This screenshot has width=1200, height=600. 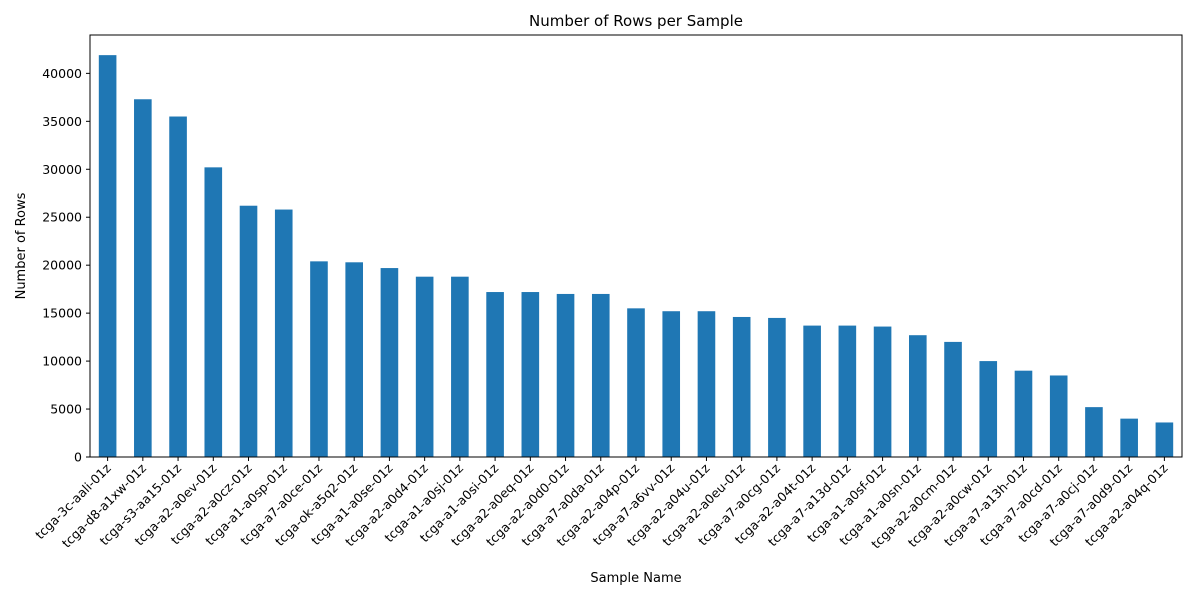 I want to click on y-tick-label: 5000, so click(x=66, y=409).